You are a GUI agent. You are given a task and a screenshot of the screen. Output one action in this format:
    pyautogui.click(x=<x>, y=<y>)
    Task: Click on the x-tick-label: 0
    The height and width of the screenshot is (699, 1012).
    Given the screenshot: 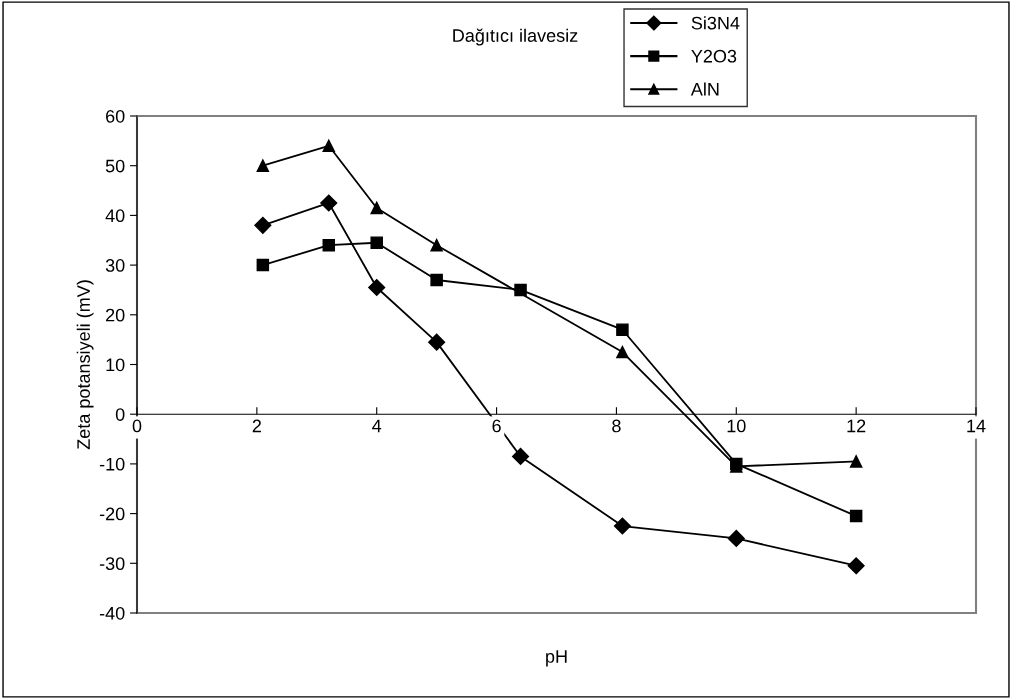 What is the action you would take?
    pyautogui.click(x=137, y=426)
    